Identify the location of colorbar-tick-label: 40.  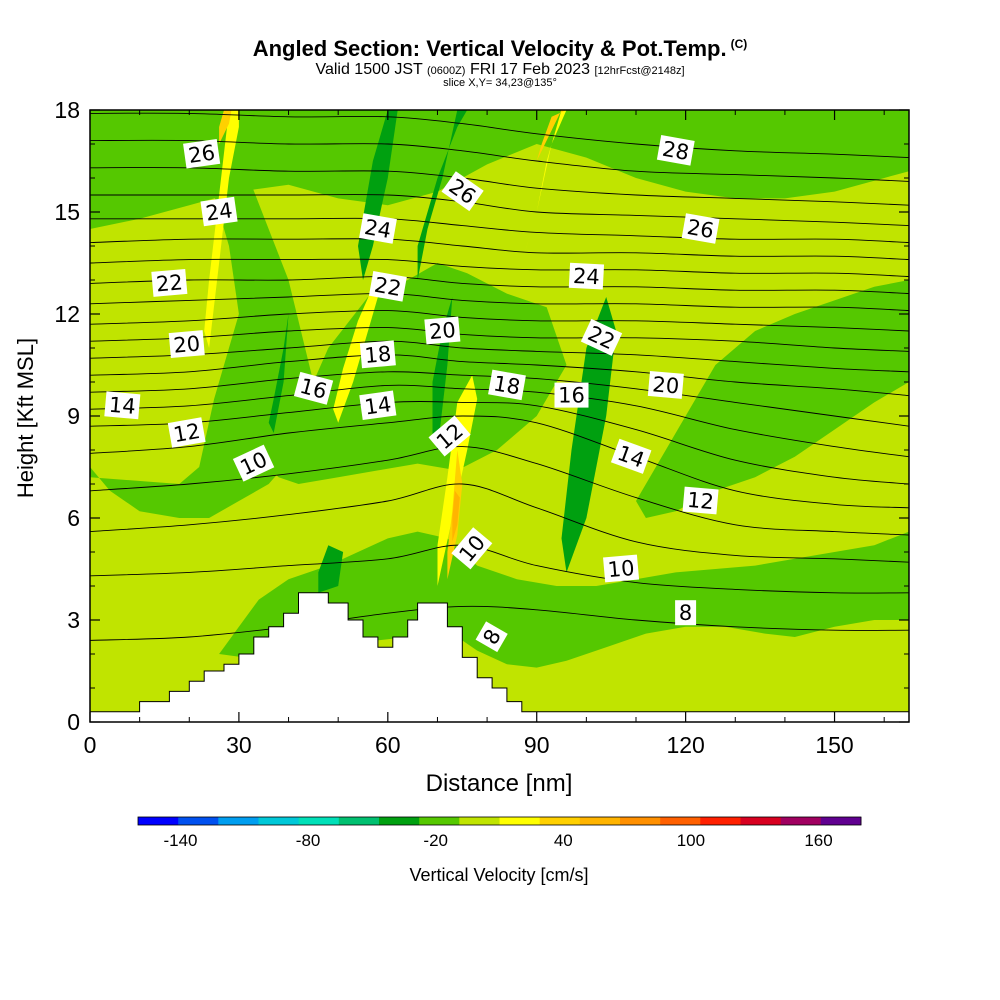
(563, 840).